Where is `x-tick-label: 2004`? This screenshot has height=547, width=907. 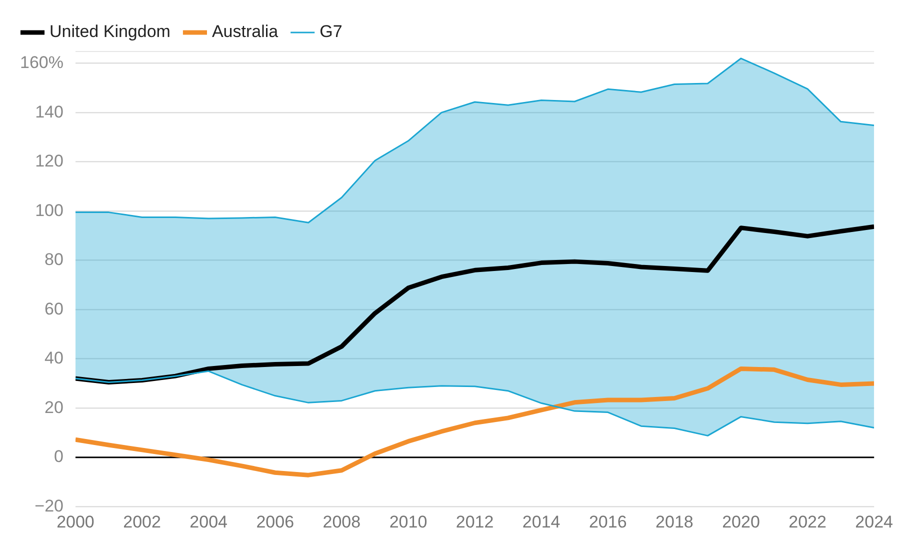 x-tick-label: 2004 is located at coordinates (209, 522).